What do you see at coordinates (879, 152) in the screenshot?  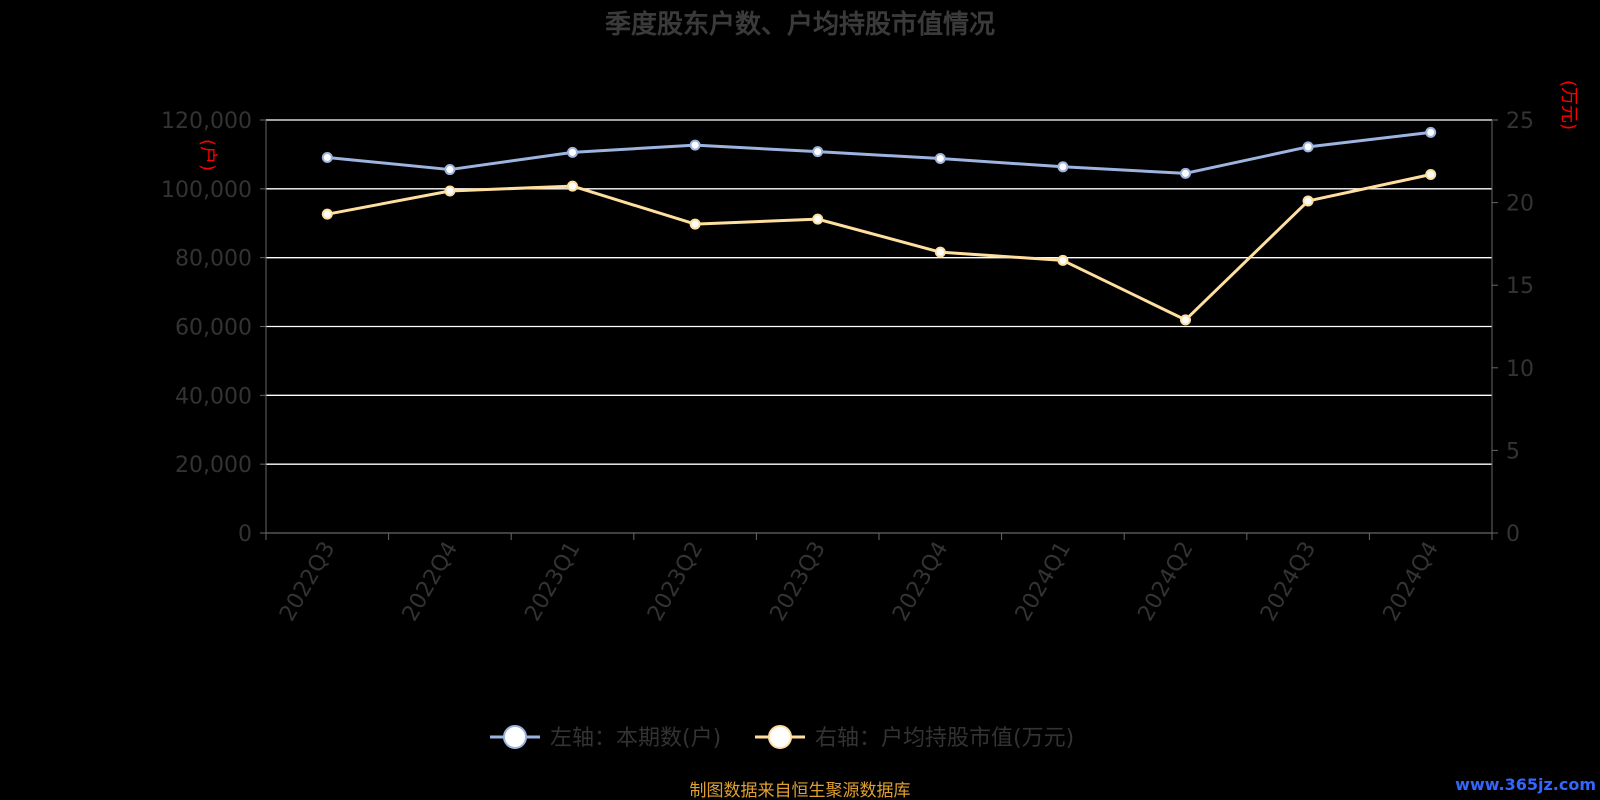 I see `series-line-shareholders` at bounding box center [879, 152].